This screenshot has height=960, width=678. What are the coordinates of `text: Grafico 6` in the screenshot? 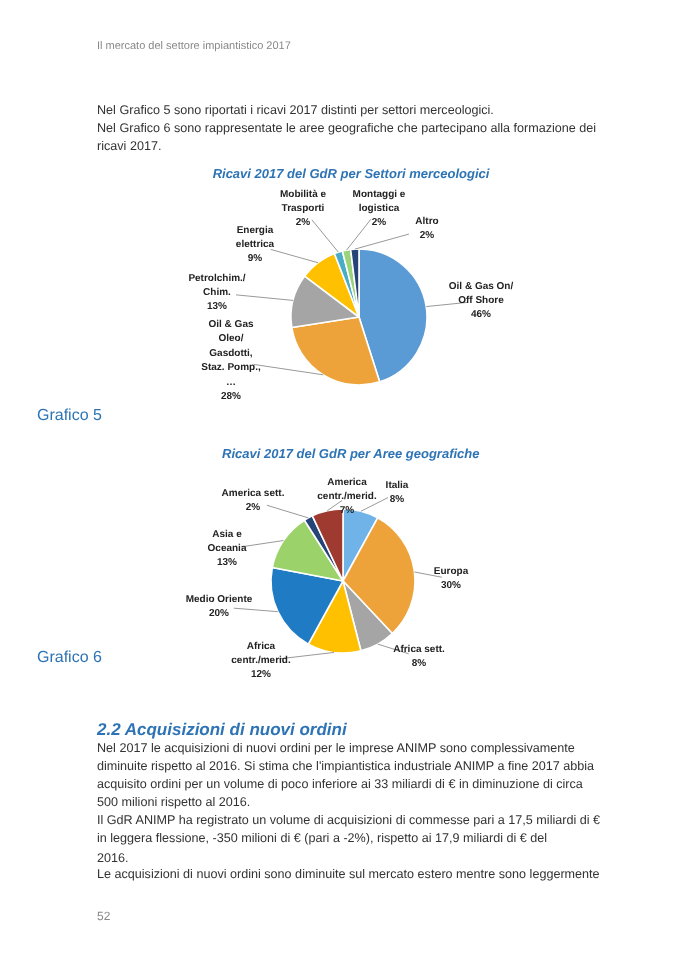 It's located at (70, 657).